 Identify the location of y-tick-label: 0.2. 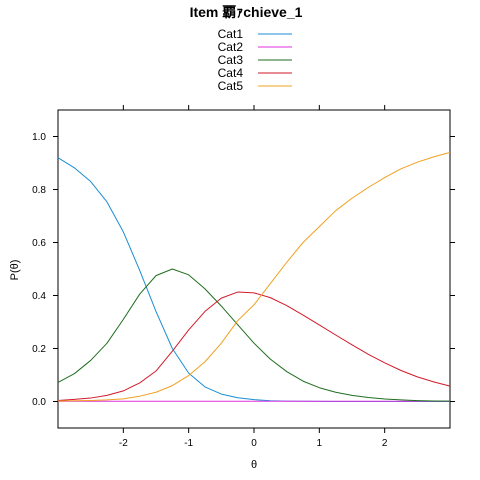
(39, 349).